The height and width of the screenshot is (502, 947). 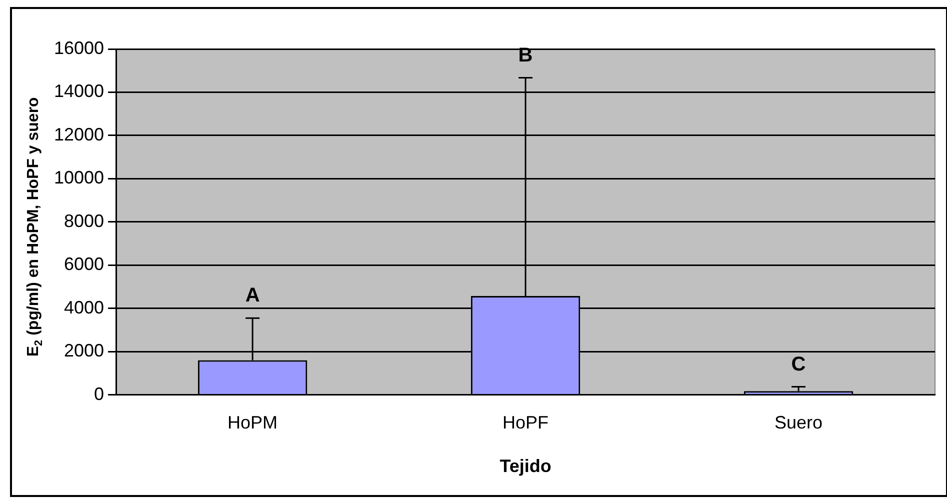 What do you see at coordinates (84, 220) in the screenshot?
I see `y-tick-label: 8000` at bounding box center [84, 220].